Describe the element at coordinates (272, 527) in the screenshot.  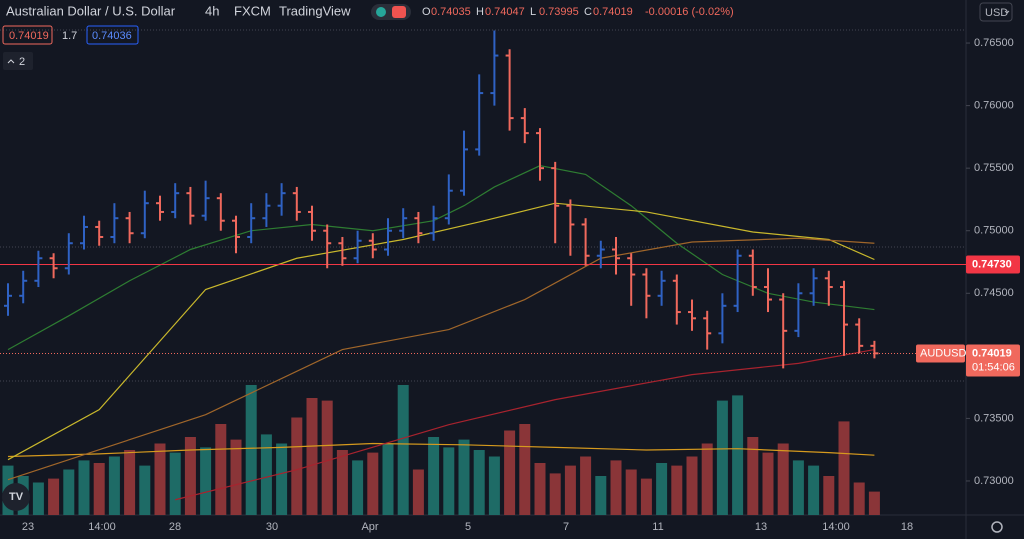
I see `x-tick-label: 30` at that location.